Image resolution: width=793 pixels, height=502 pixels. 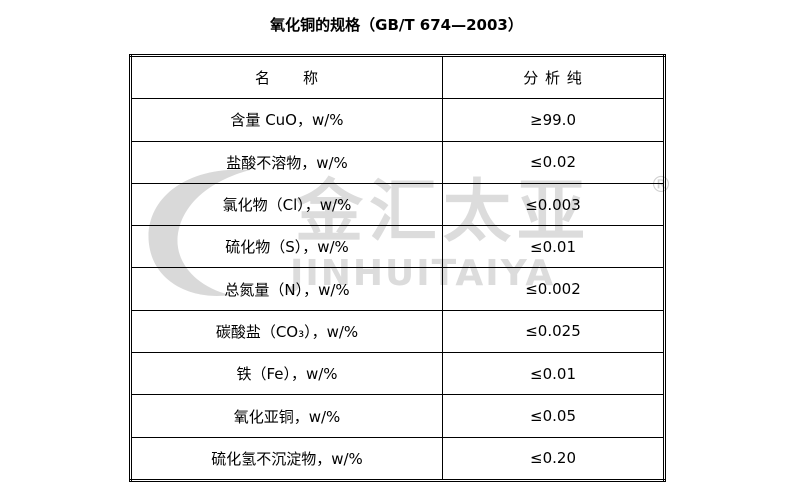 What do you see at coordinates (553, 162) in the screenshot?
I see `item-spec: ≤0.02` at bounding box center [553, 162].